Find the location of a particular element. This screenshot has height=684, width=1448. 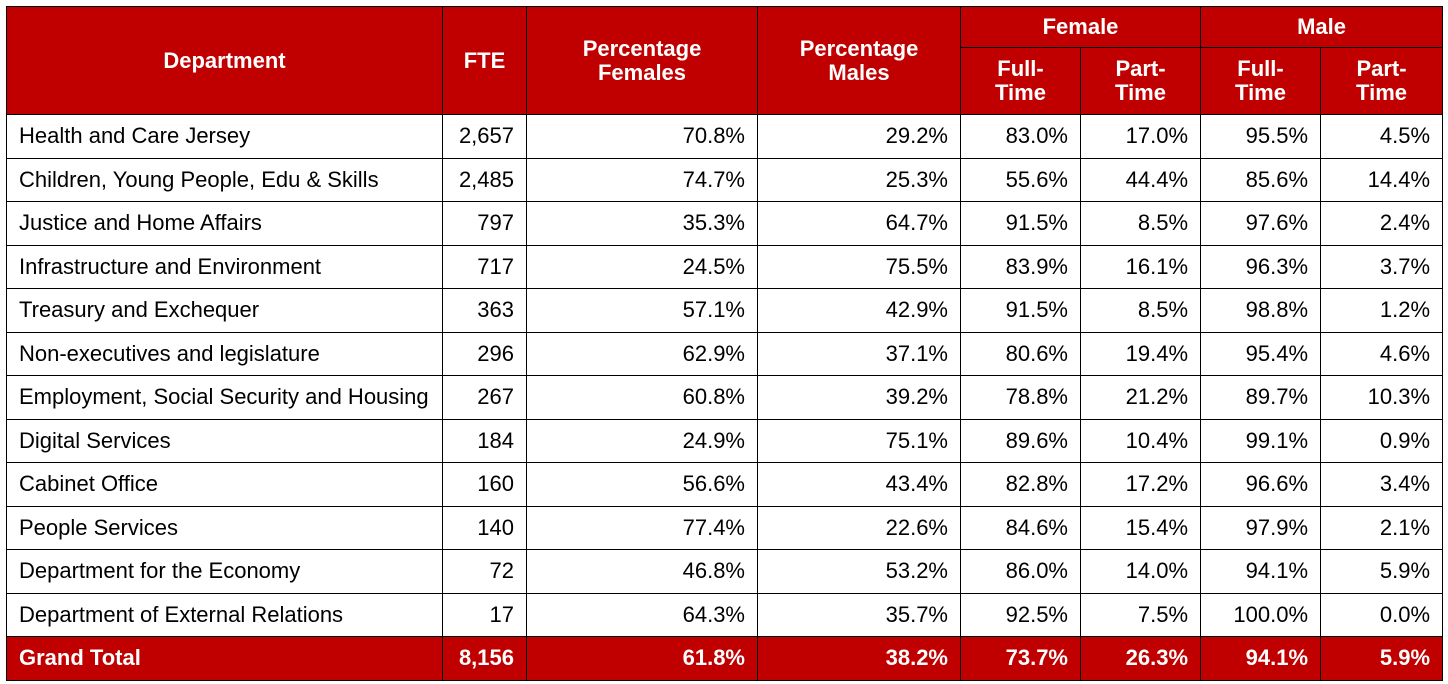

cell-fte: 160 is located at coordinates (484, 484).